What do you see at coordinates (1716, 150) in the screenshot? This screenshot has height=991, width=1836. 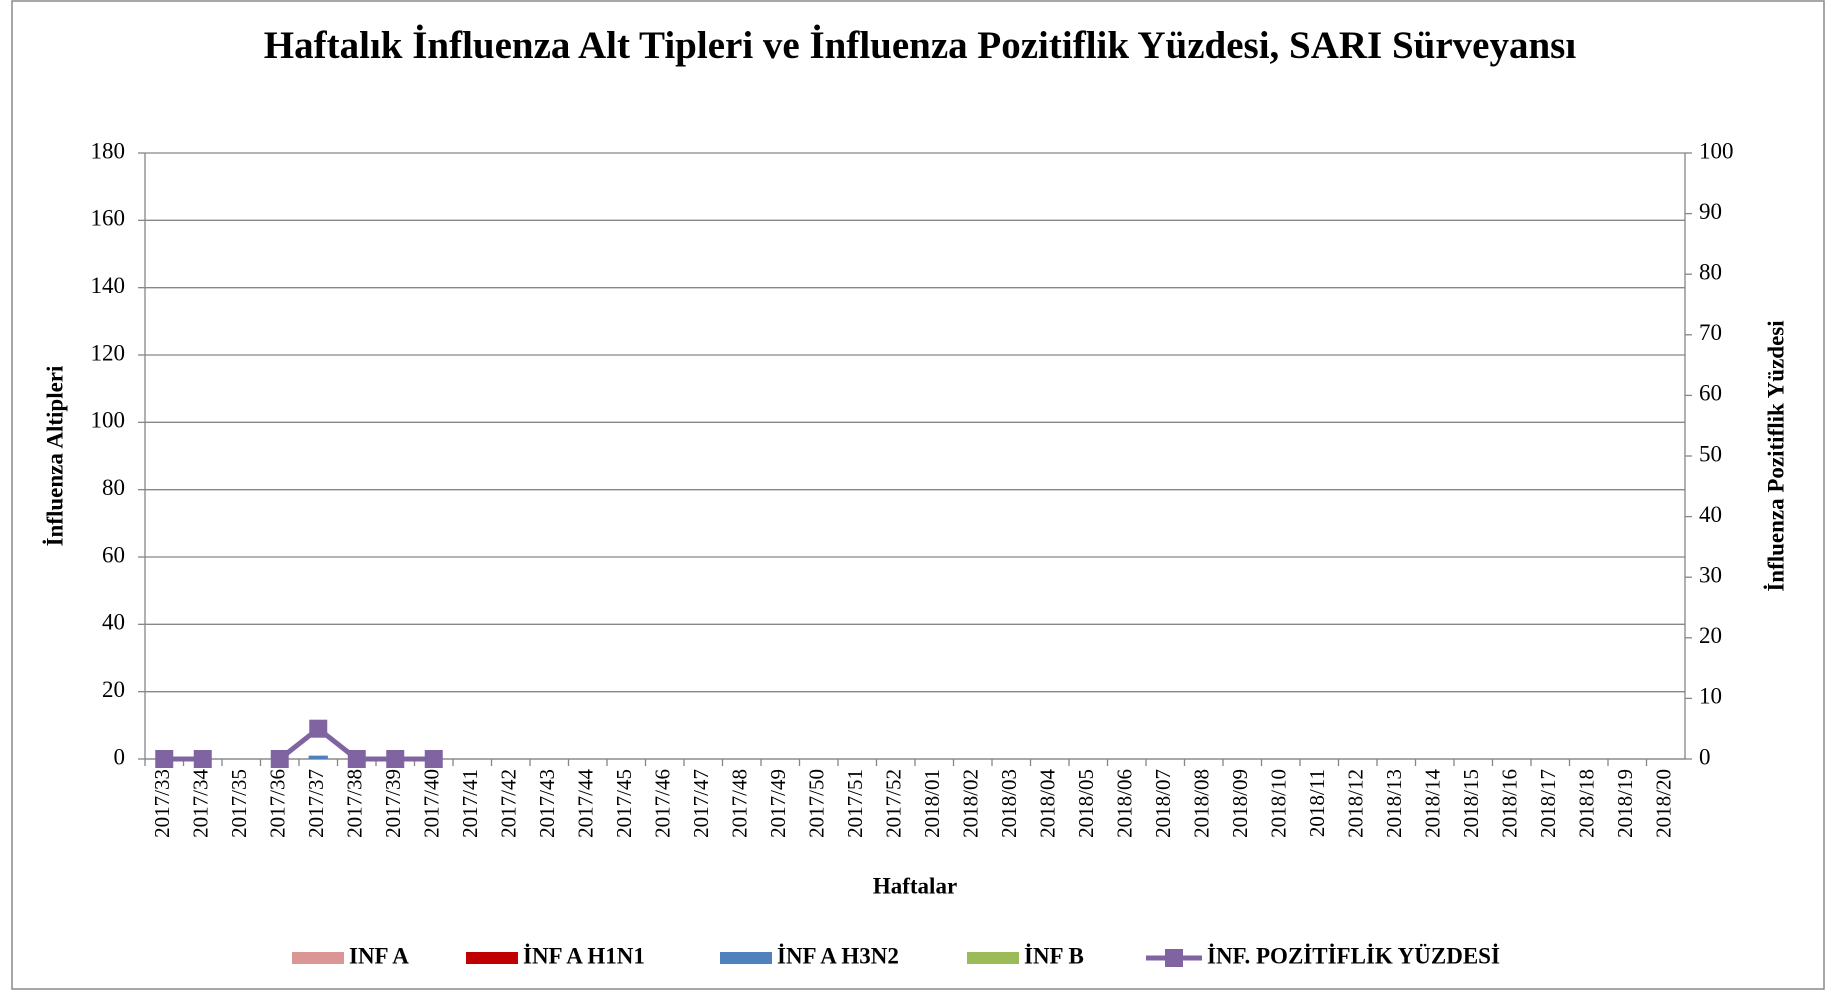 I see `y2-tick-label: 100` at bounding box center [1716, 150].